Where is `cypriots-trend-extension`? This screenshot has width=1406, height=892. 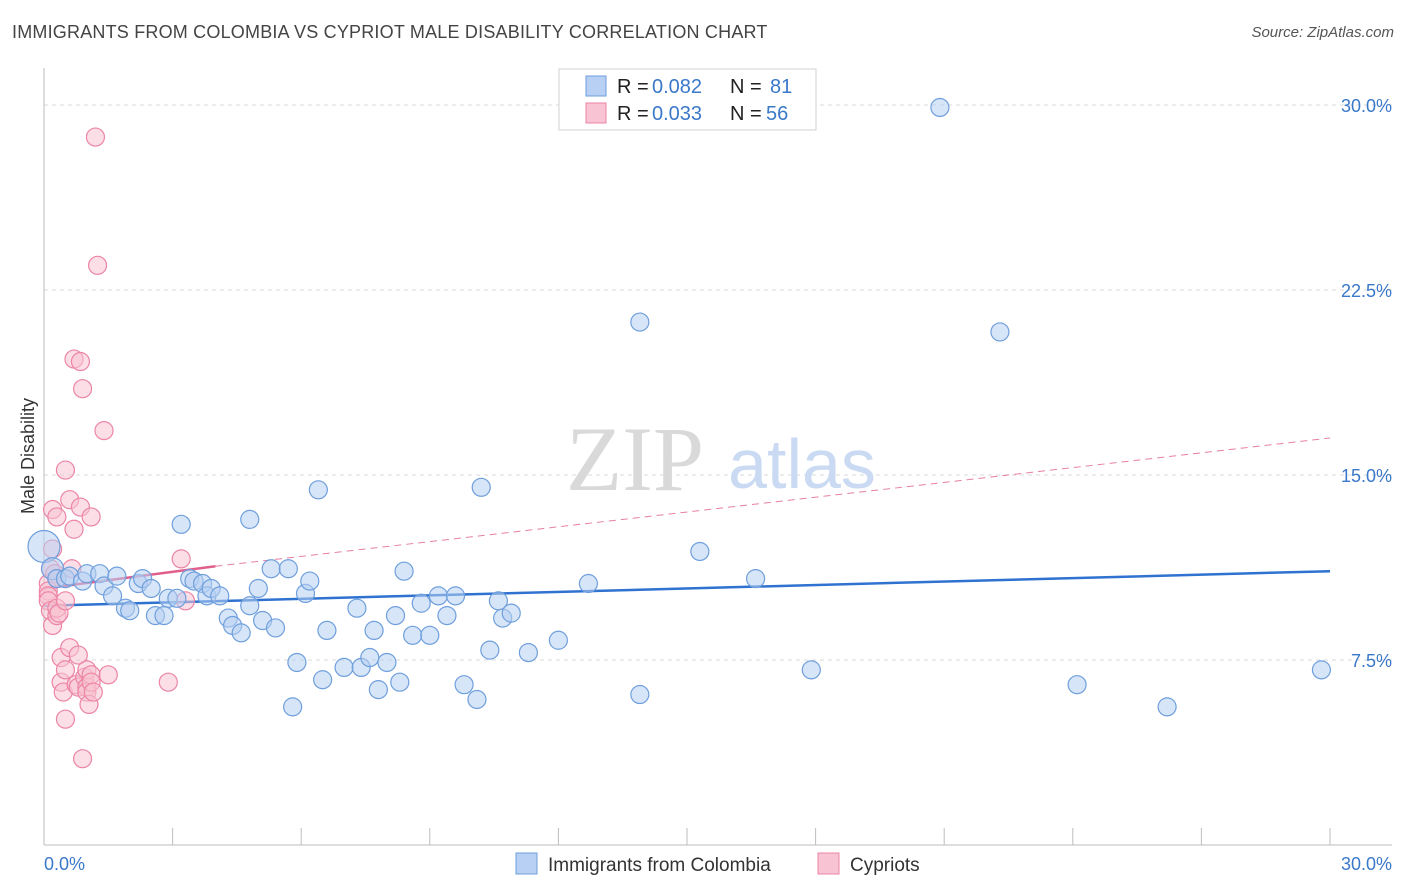
cypriots-trend-extension is located at coordinates (773, 502).